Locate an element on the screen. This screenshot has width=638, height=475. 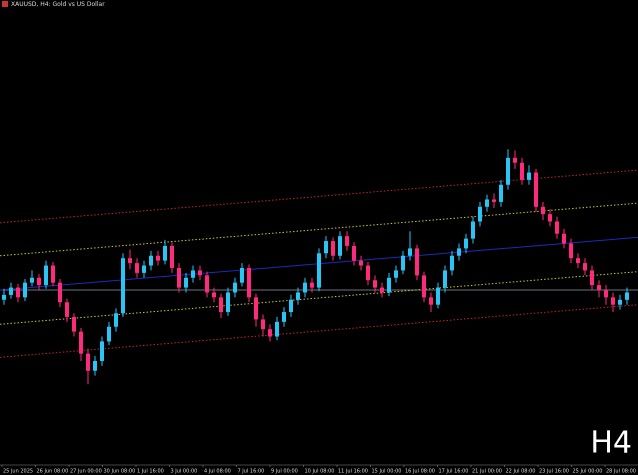
x-tick-label: 27 Jun 00:00 is located at coordinates (86, 472).